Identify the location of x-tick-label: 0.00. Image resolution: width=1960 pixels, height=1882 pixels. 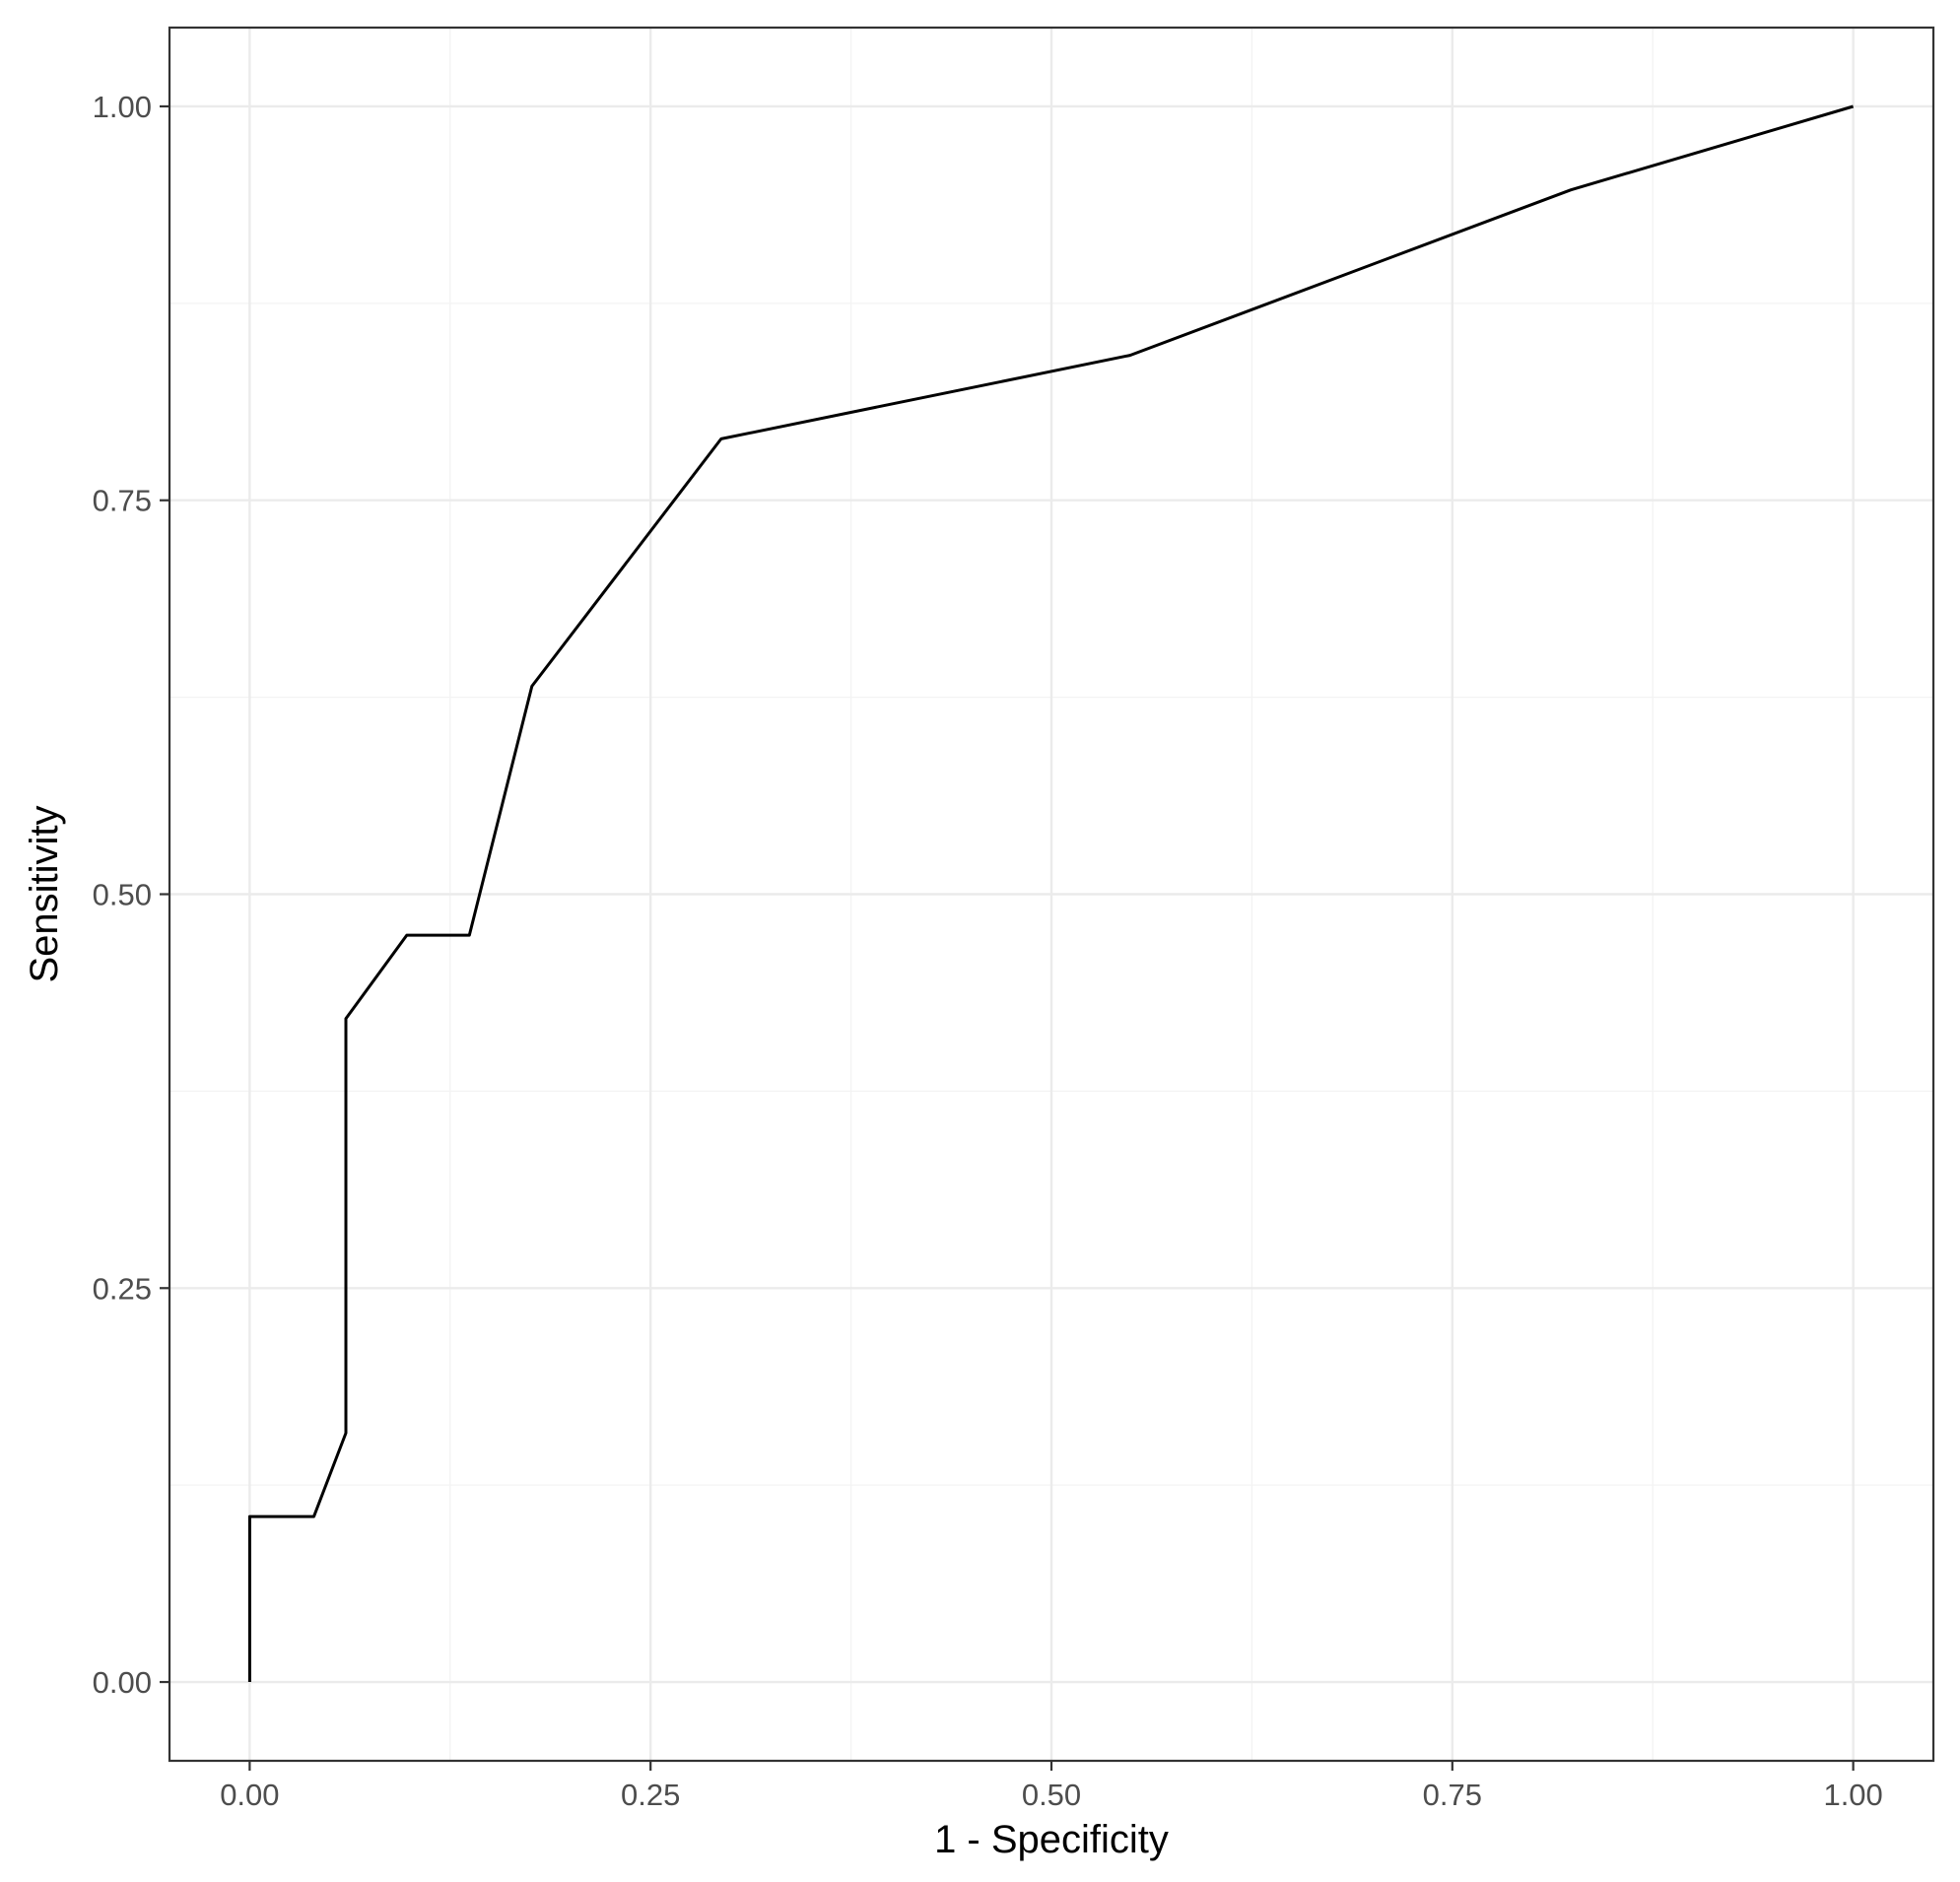
(249, 1795).